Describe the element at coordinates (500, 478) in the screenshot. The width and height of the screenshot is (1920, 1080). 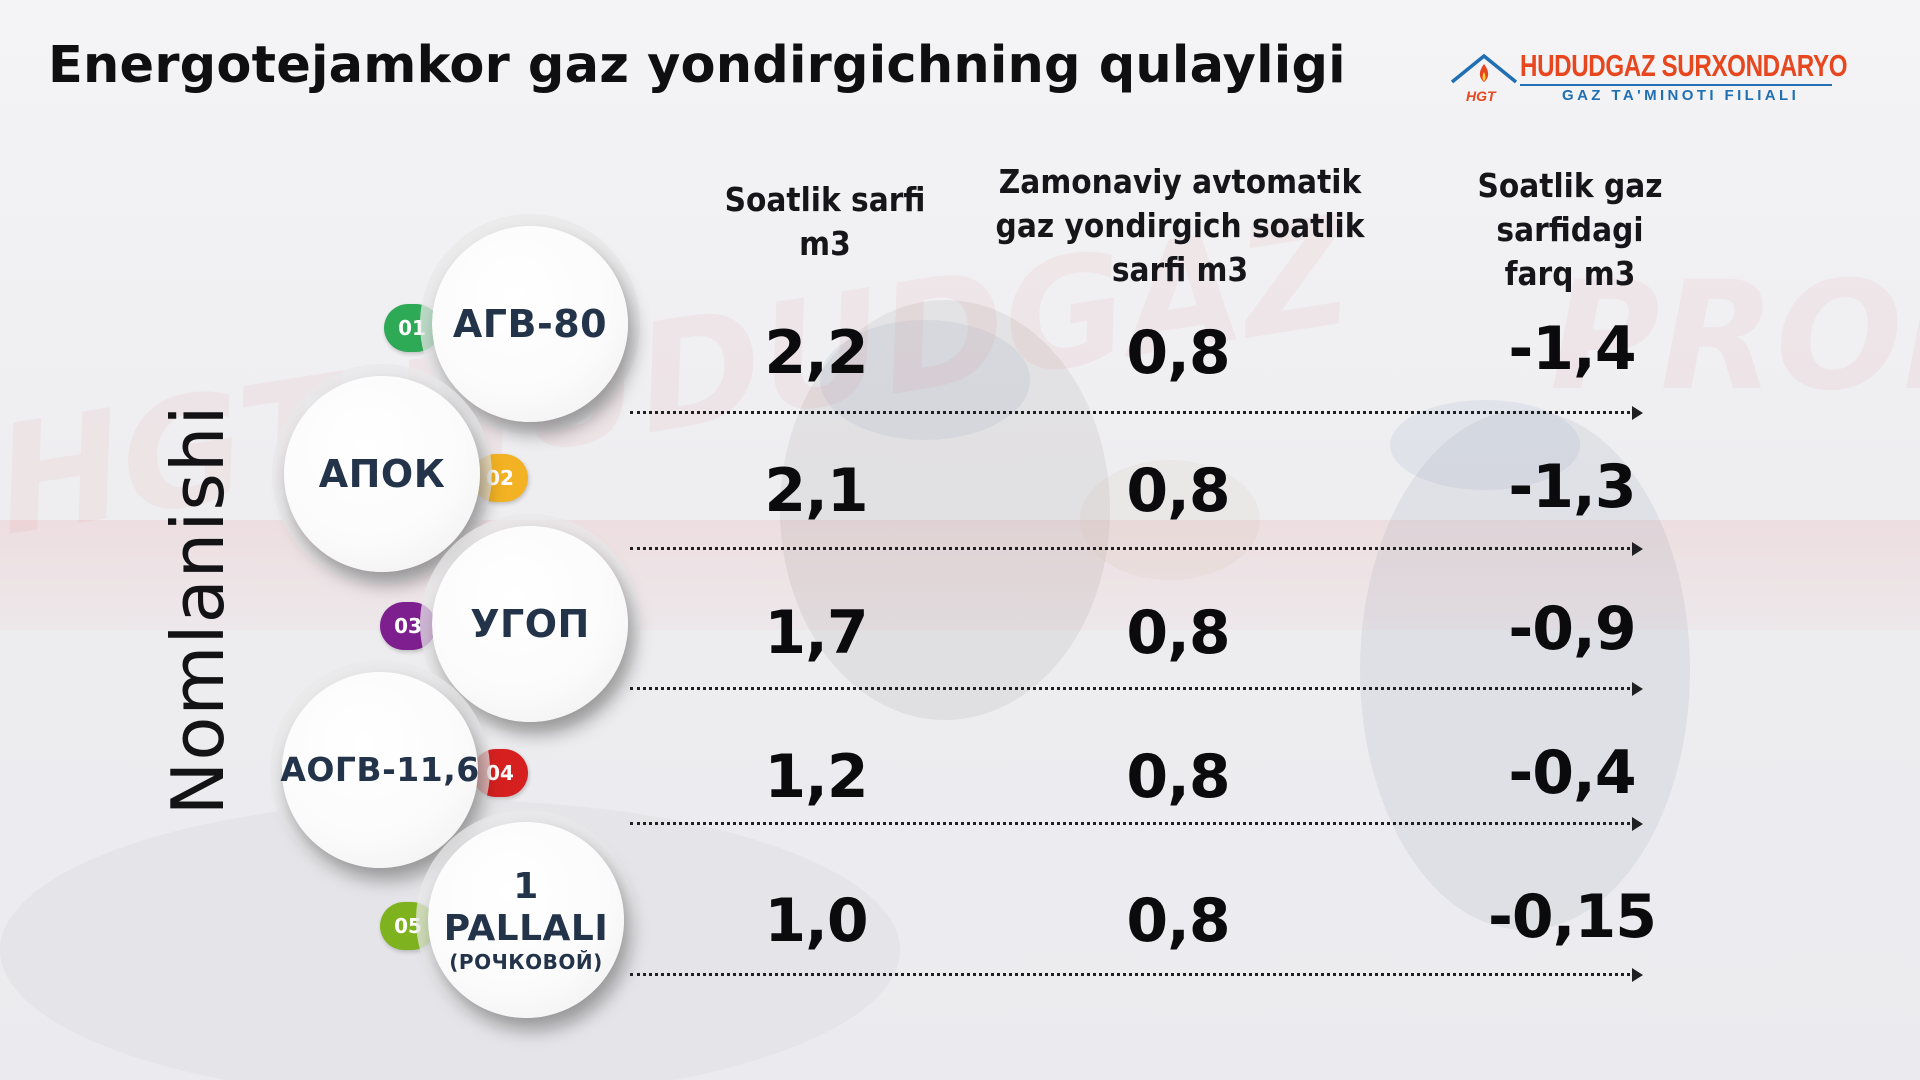
I see `row-badge: 02` at that location.